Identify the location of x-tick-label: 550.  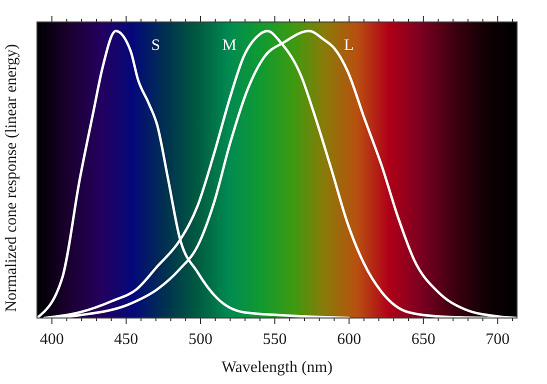
(274, 339).